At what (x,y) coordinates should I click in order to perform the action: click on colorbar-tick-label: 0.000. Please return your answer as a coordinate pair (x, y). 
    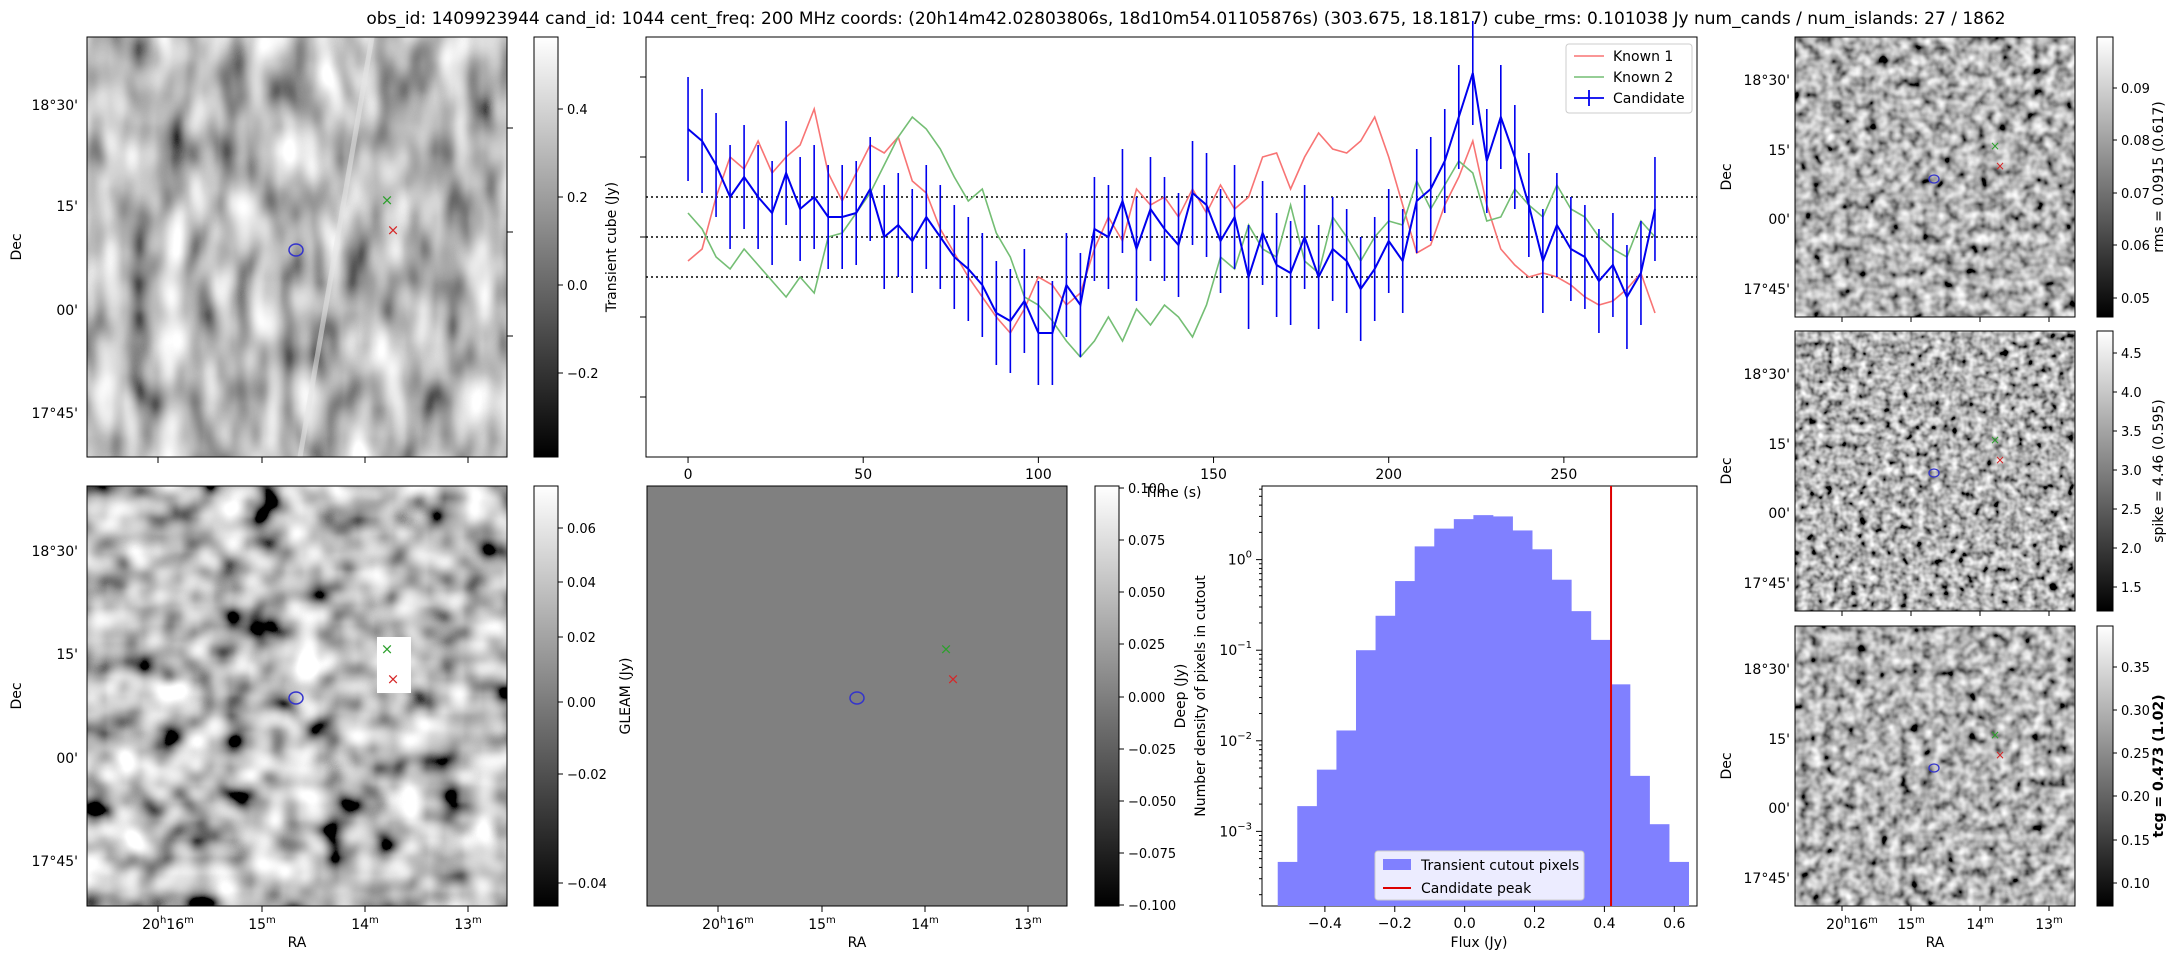
    Looking at the image, I should click on (1146, 698).